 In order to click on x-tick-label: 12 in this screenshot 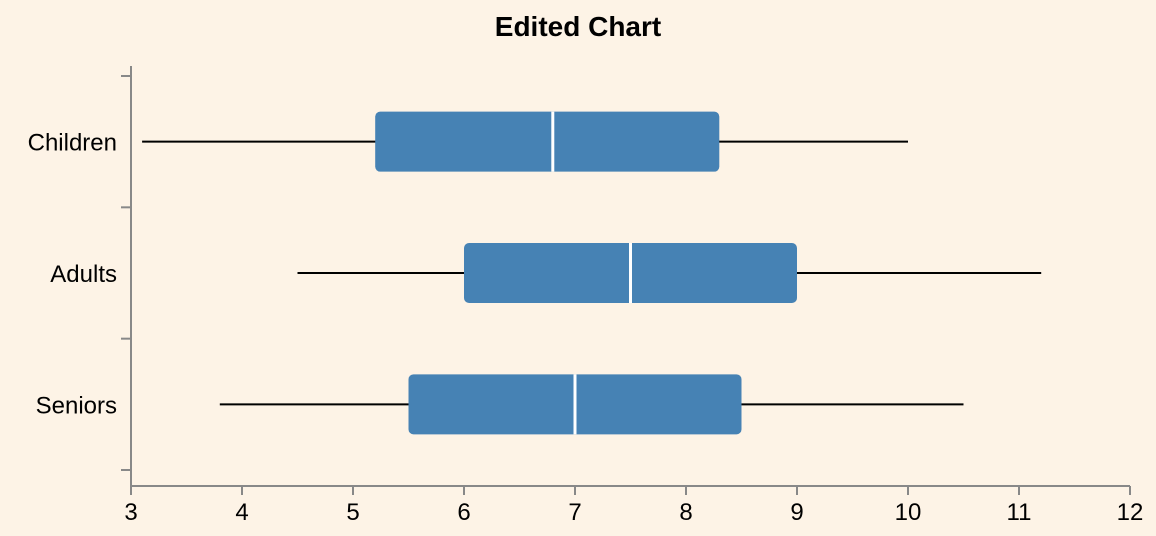, I will do `click(1130, 512)`.